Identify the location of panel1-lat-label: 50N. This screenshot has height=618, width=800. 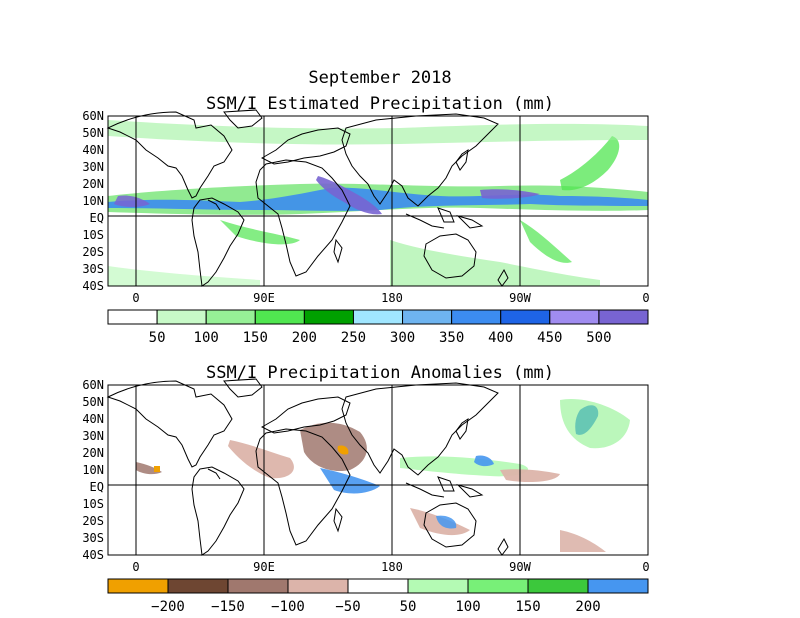
(93, 133).